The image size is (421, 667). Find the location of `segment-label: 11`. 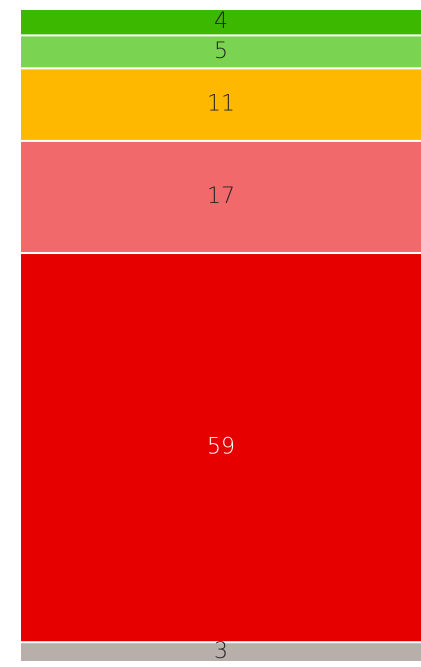

segment-label: 11 is located at coordinates (221, 104).